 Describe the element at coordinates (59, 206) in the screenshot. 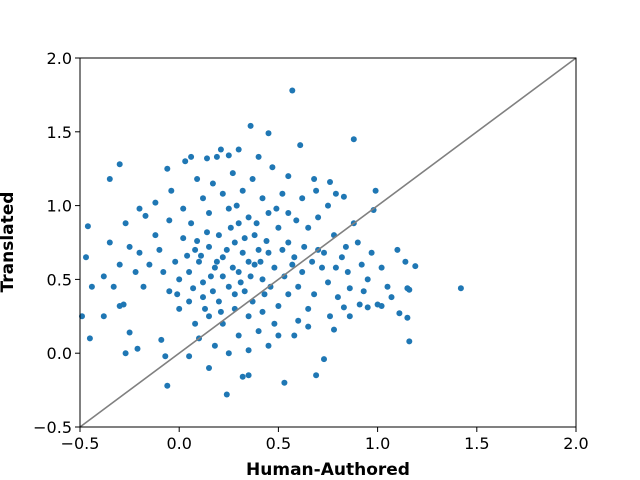

I see `y-tick-label: 1.0` at that location.